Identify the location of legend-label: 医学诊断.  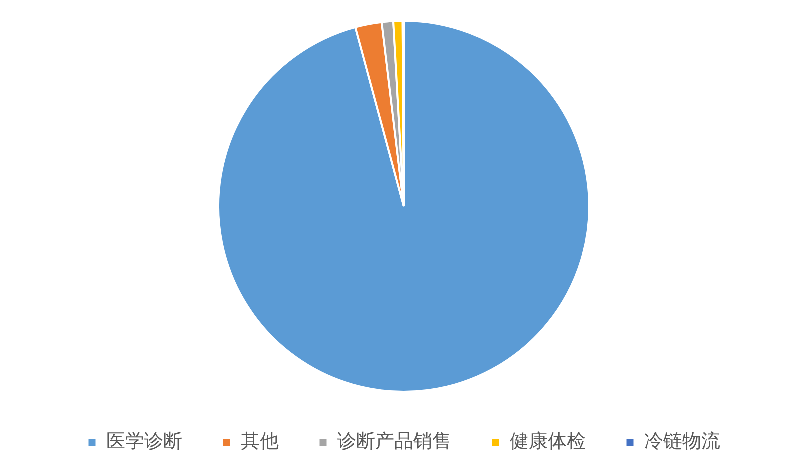
(144, 441).